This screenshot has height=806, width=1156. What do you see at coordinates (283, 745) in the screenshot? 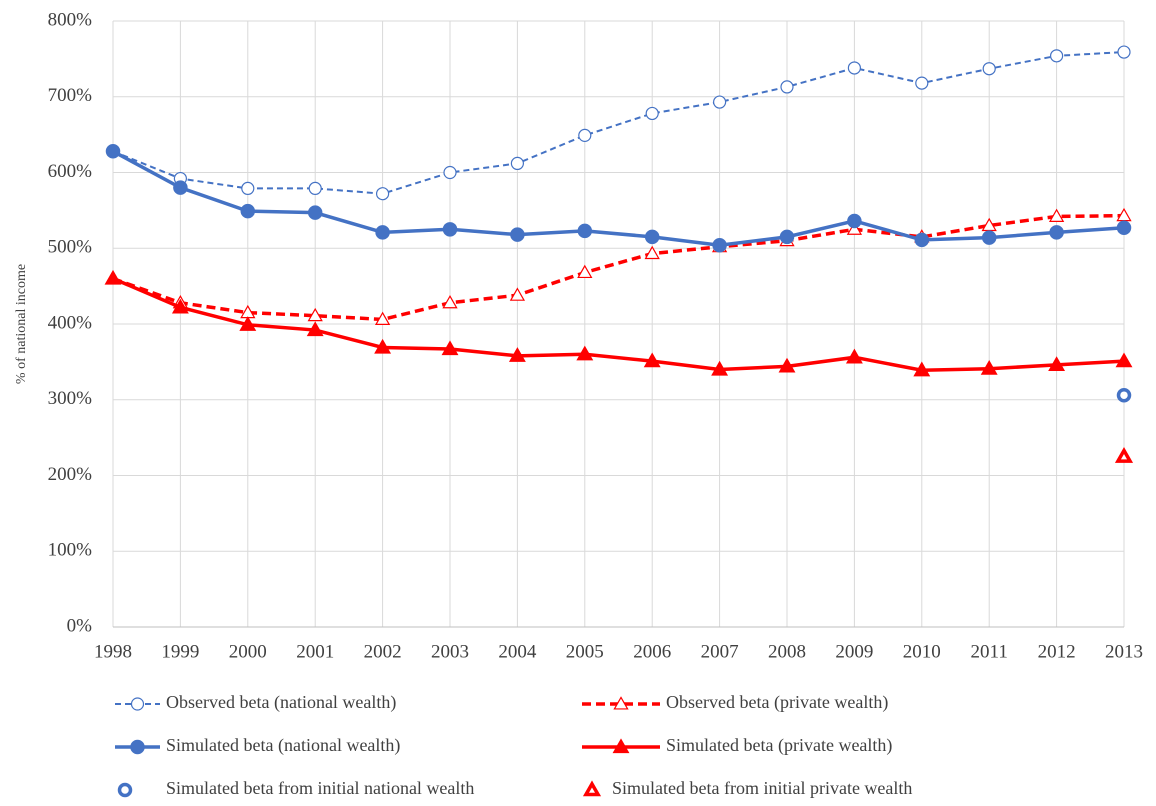
I see `legend-label: Simulated beta (national wealth)` at bounding box center [283, 745].